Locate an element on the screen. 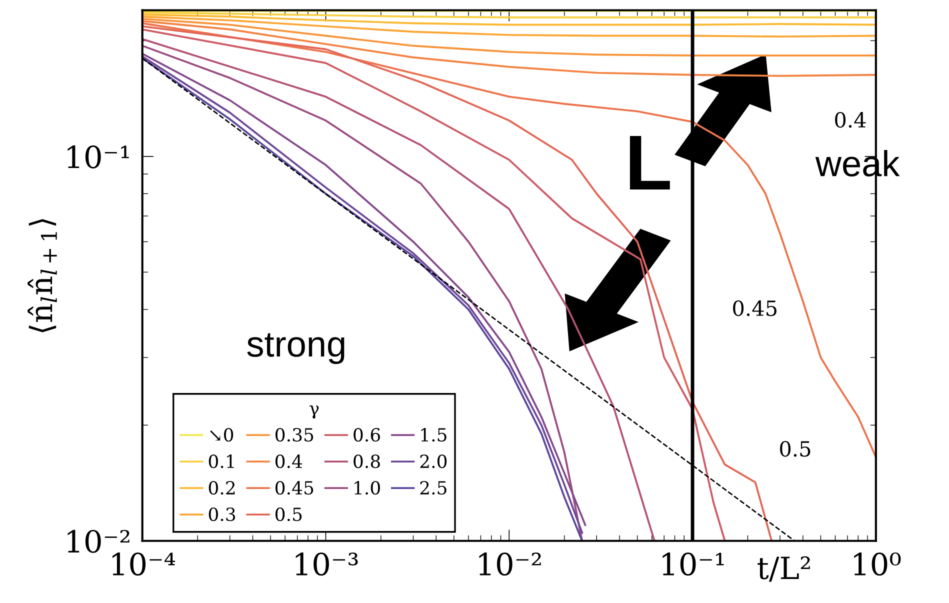  legend-label: 0.45 is located at coordinates (295, 487).